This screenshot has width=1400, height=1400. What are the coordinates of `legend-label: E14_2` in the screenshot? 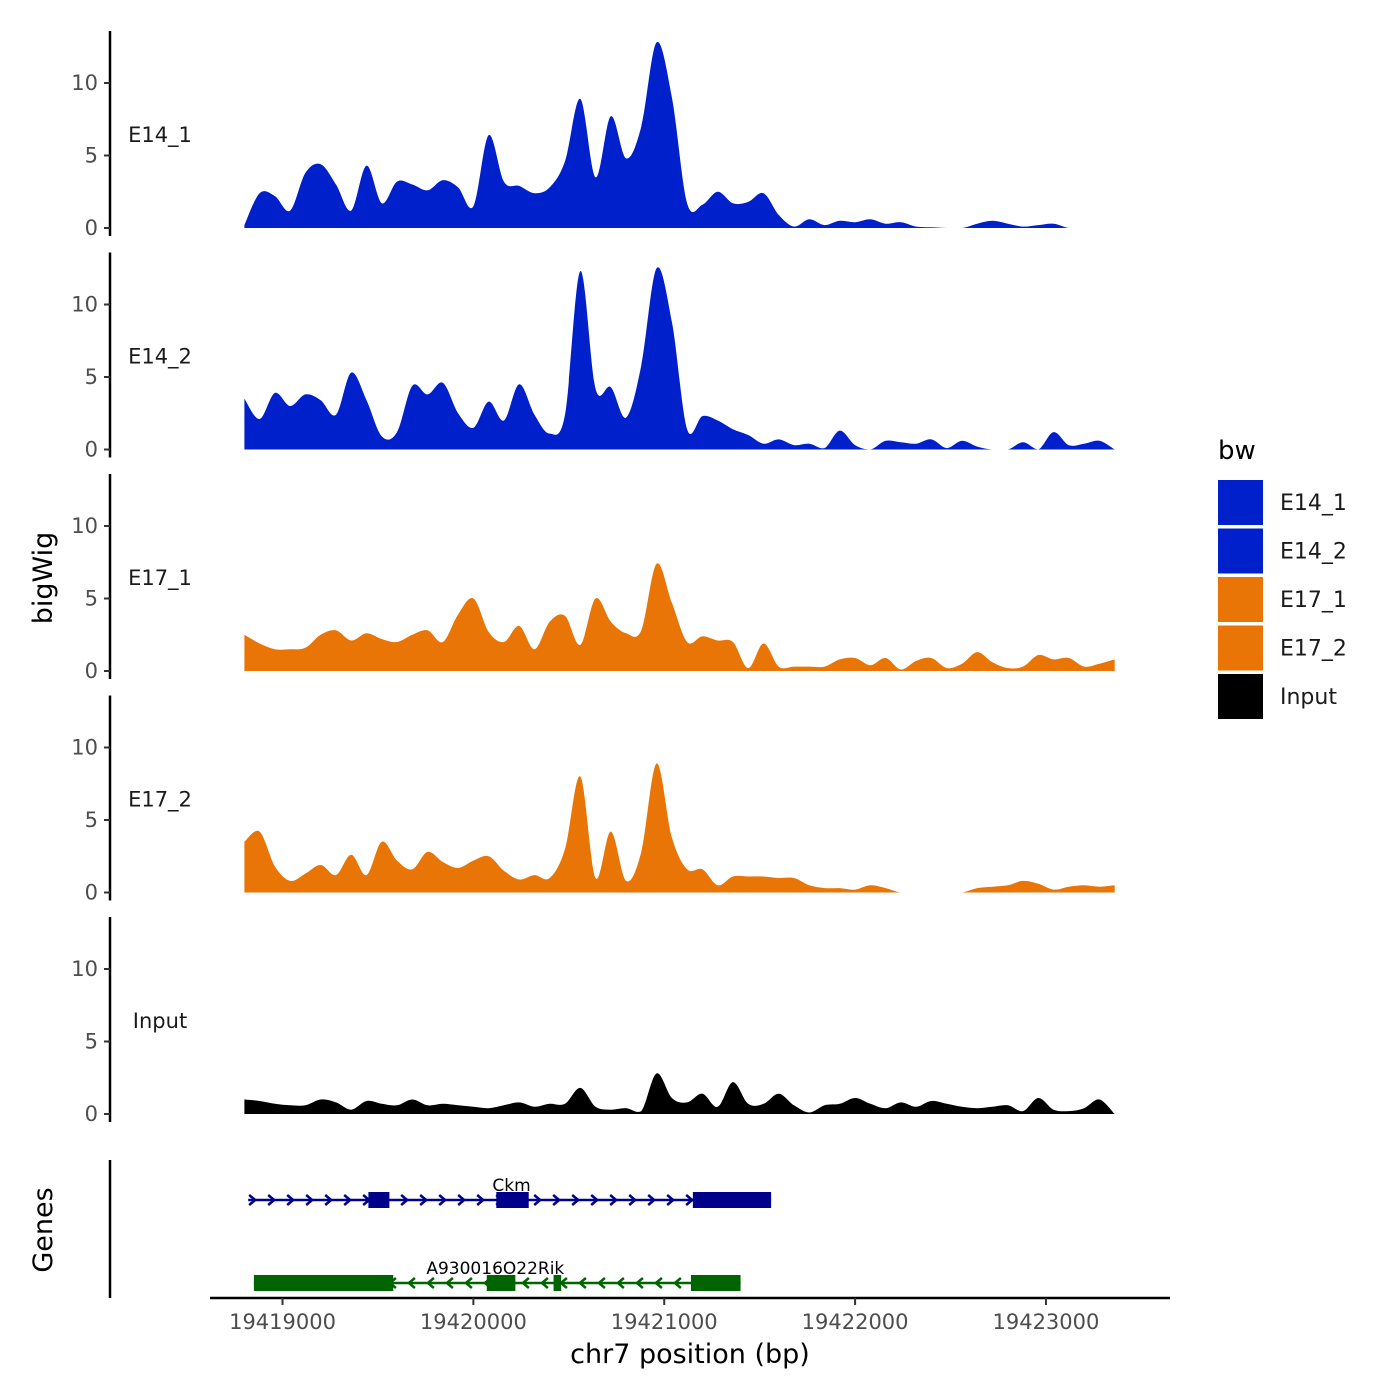 It's located at (1313, 552).